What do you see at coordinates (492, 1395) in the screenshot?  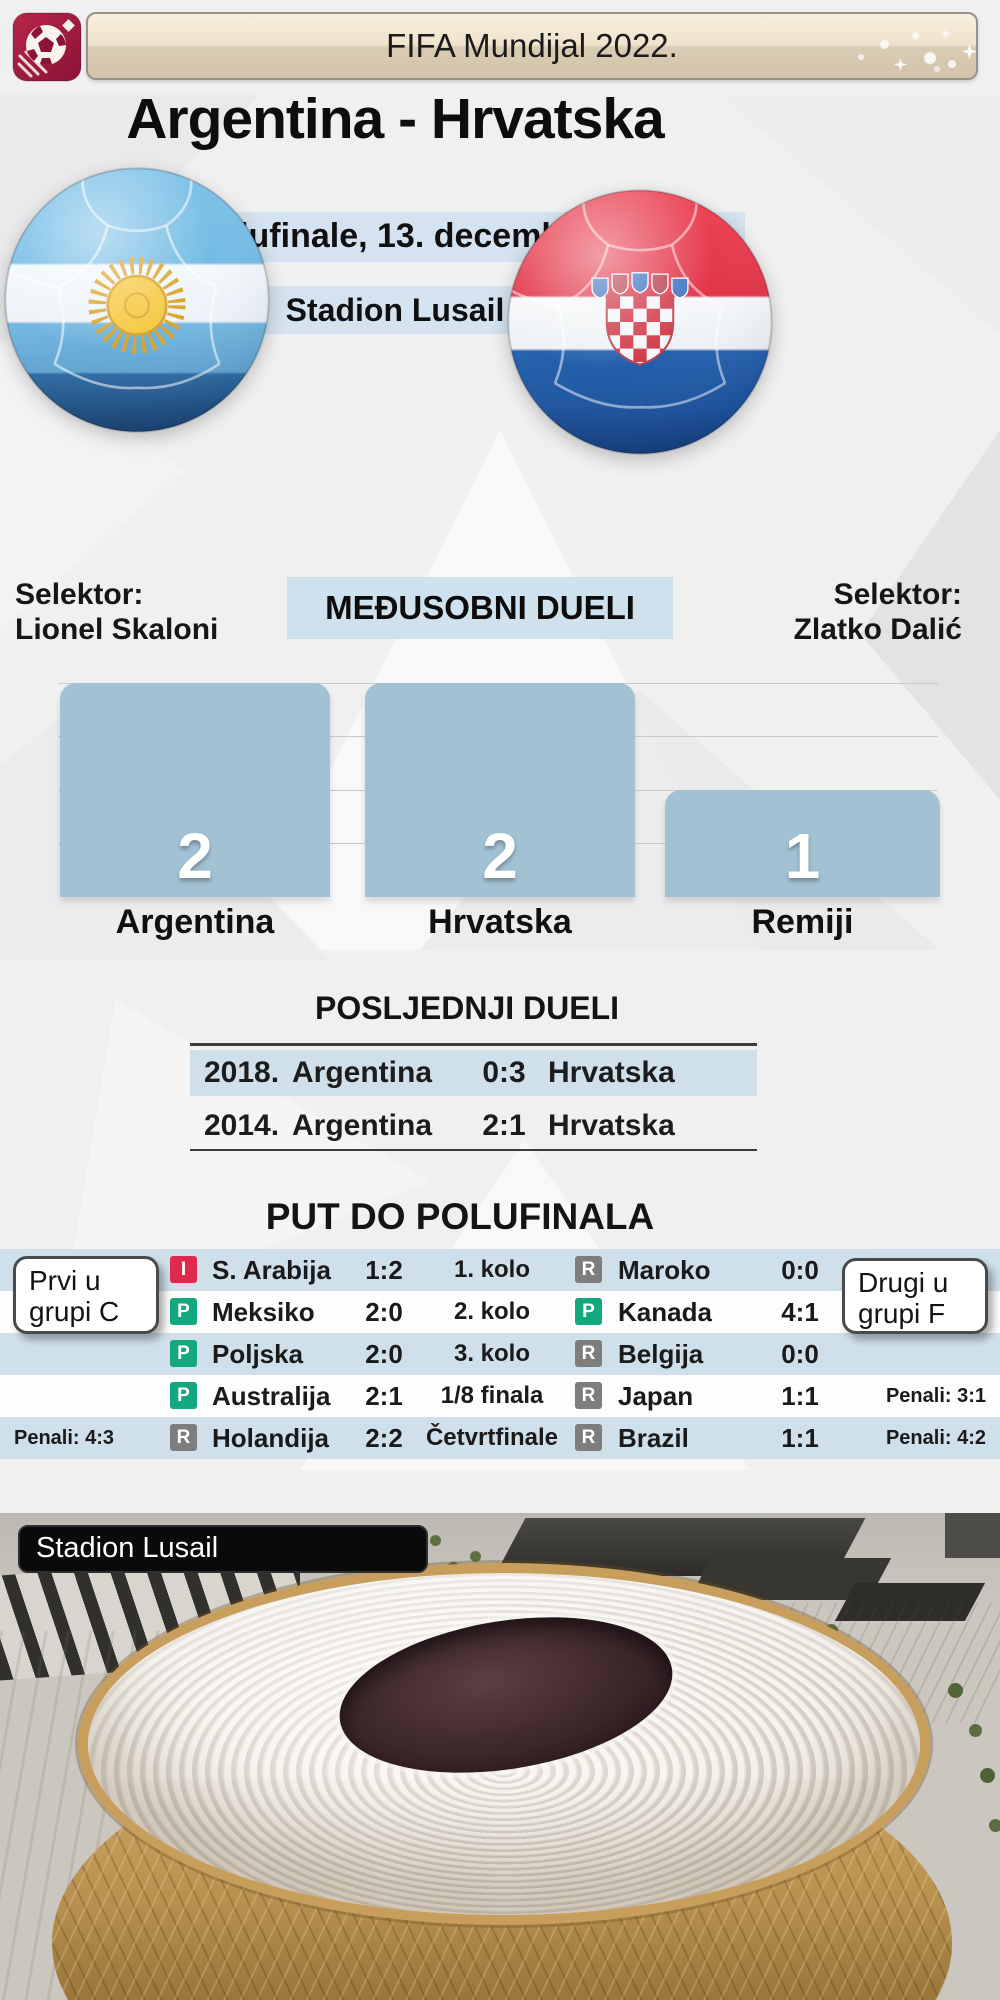 I see `round-label: 1/8 finala` at bounding box center [492, 1395].